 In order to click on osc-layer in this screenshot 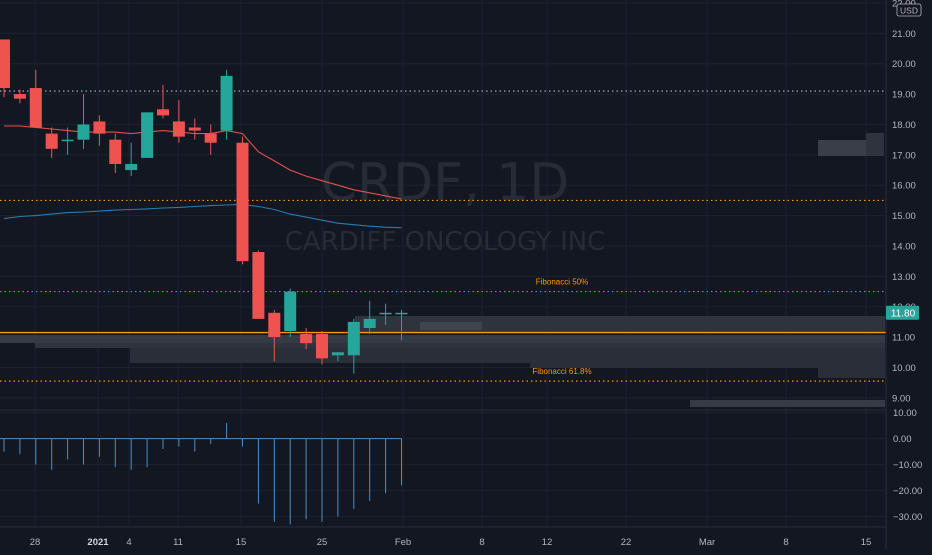, I will do `click(201, 474)`.